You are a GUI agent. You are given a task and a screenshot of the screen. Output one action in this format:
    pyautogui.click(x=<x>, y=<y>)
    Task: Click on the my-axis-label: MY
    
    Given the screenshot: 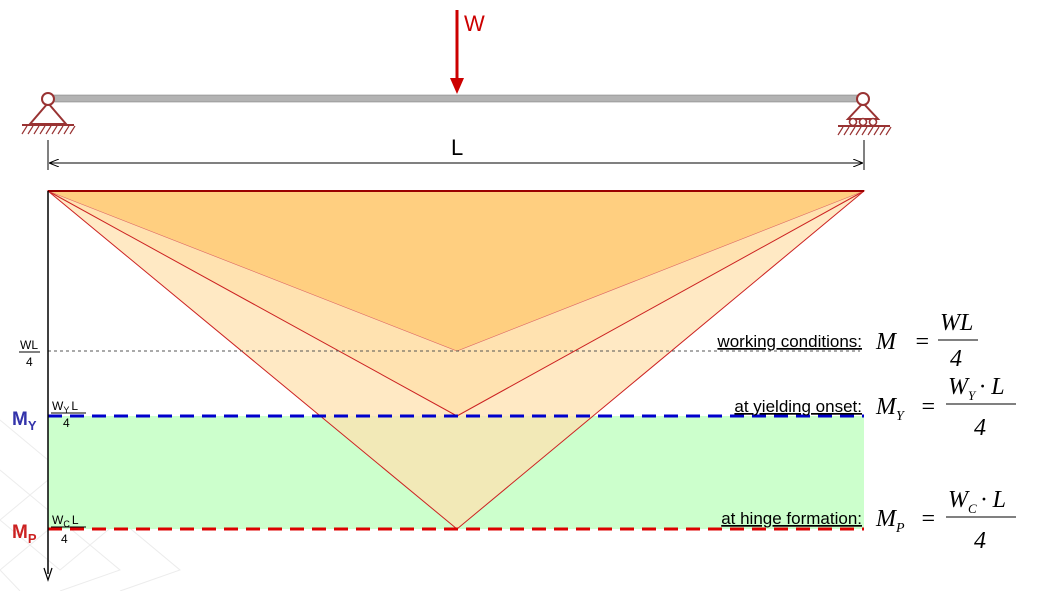 What is the action you would take?
    pyautogui.click(x=24, y=421)
    